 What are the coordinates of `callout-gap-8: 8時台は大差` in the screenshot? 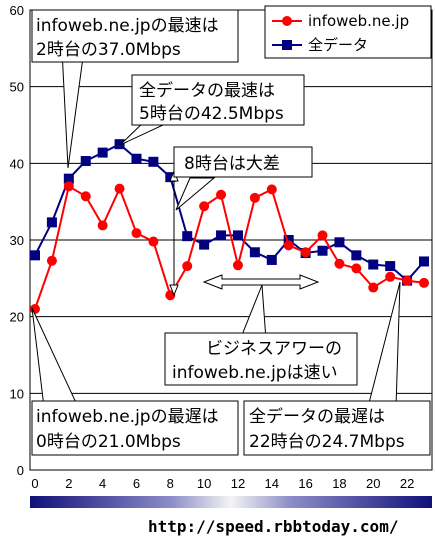 It's located at (243, 162).